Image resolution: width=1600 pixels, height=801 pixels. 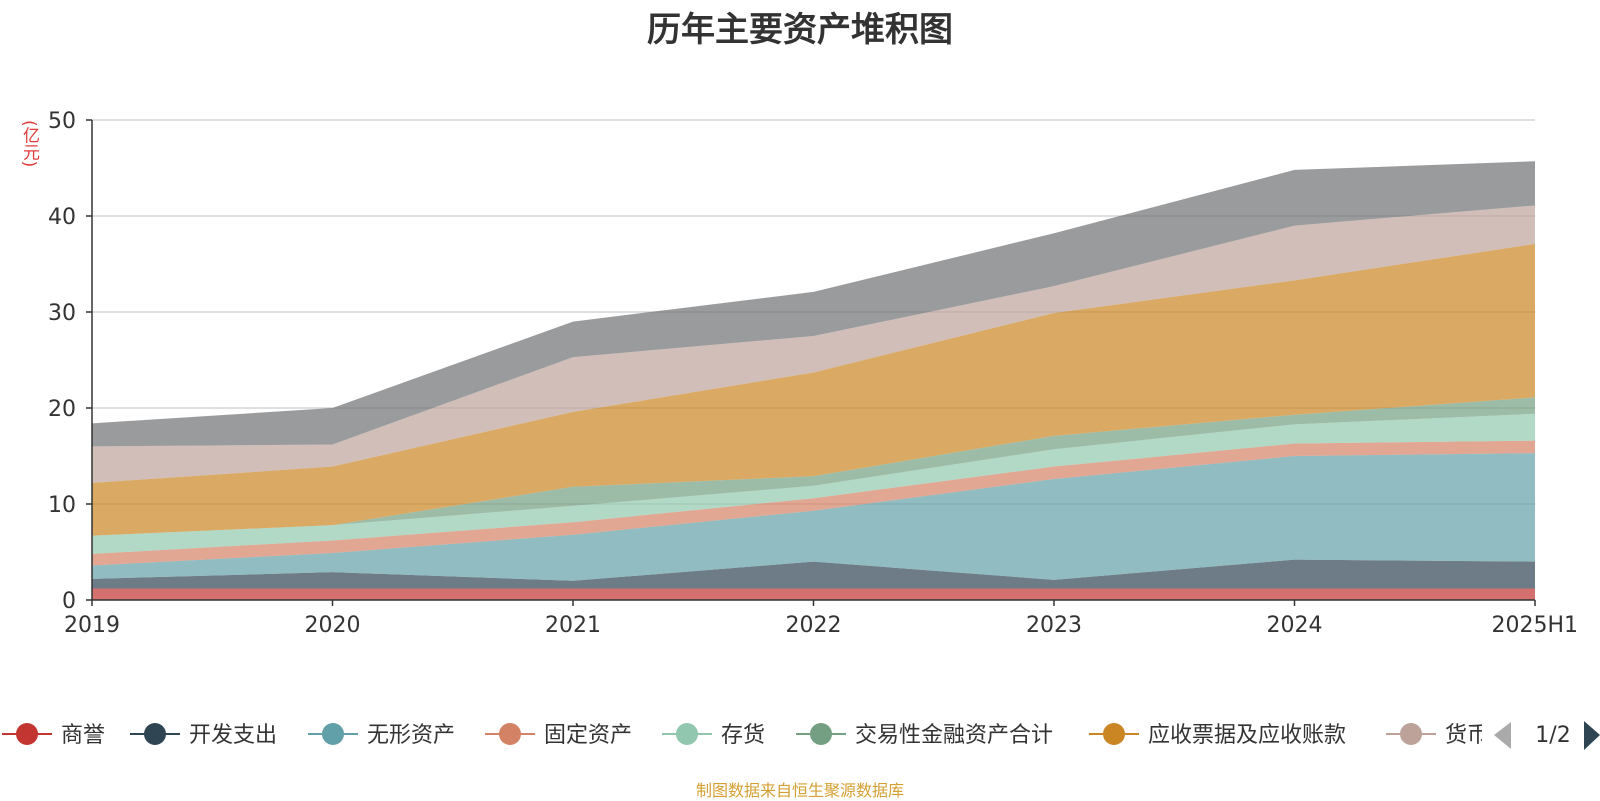 I want to click on legend-page-indicator: 1/2, so click(x=1552, y=735).